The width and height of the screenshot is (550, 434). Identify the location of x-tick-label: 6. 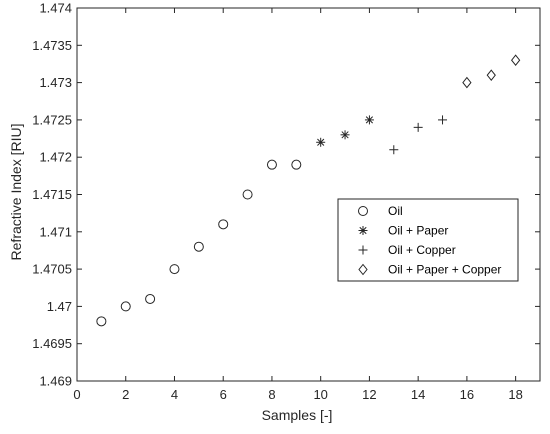
(223, 394).